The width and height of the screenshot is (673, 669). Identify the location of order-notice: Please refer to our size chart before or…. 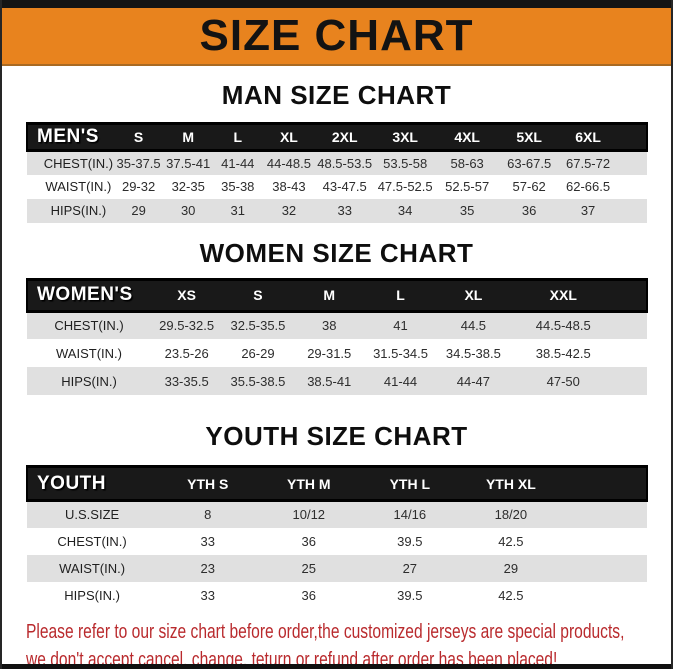
(348, 643).